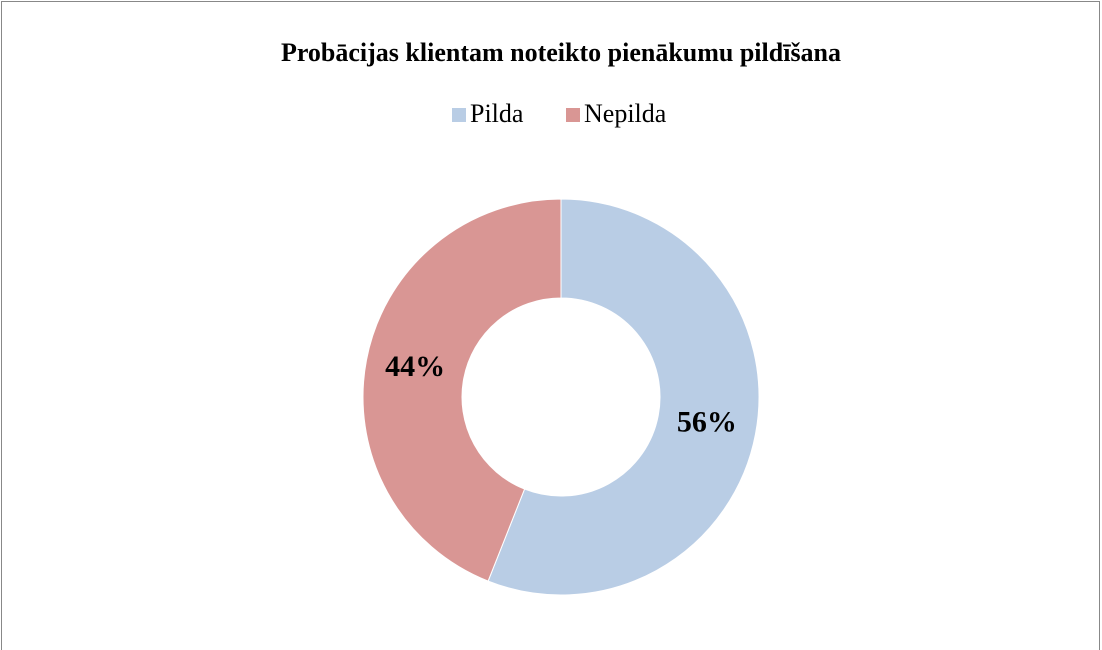  What do you see at coordinates (625, 113) in the screenshot?
I see `legend-label: Nepilda` at bounding box center [625, 113].